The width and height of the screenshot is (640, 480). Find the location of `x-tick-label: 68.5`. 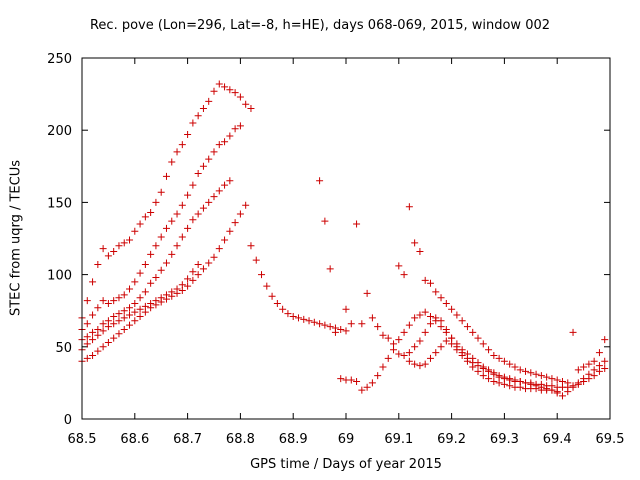

x-tick-label: 68.5 is located at coordinates (82, 439).